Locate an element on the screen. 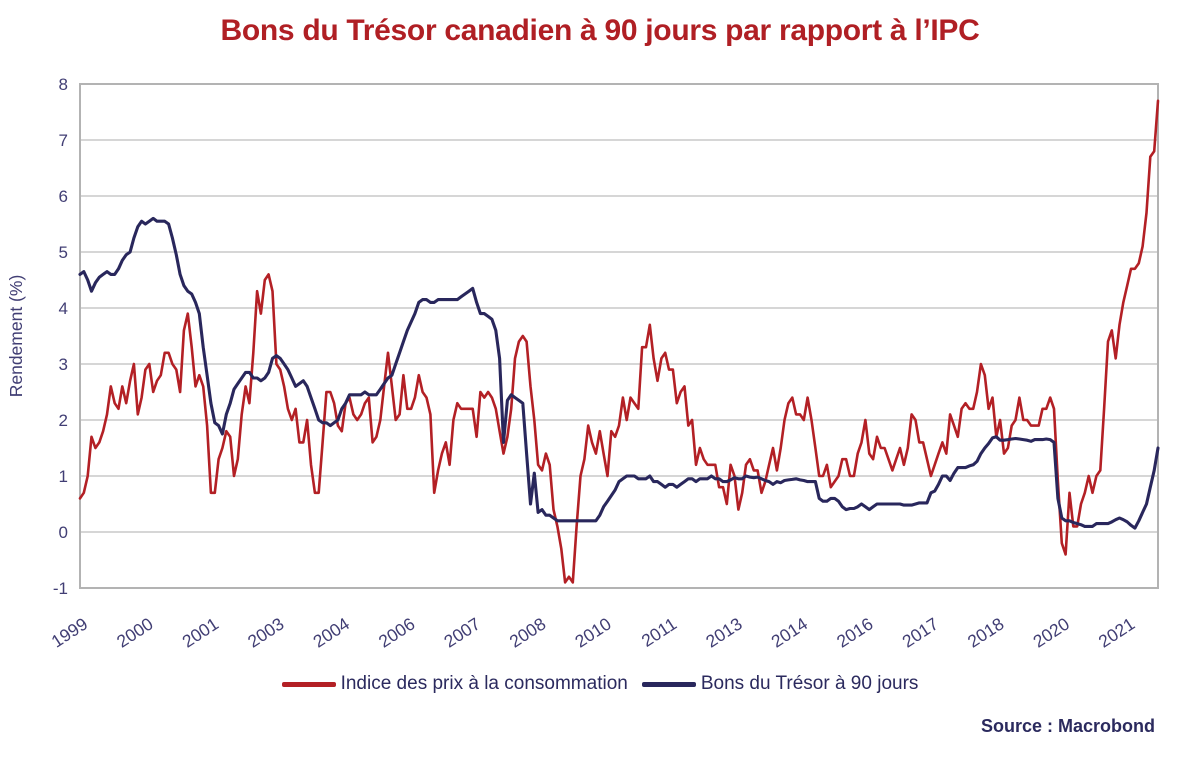  x-tick-label: 2007 is located at coordinates (462, 633).